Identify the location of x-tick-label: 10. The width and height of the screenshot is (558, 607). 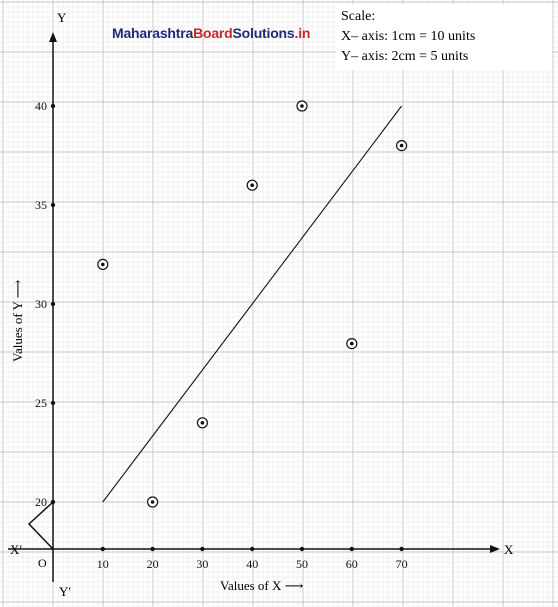
(103, 564).